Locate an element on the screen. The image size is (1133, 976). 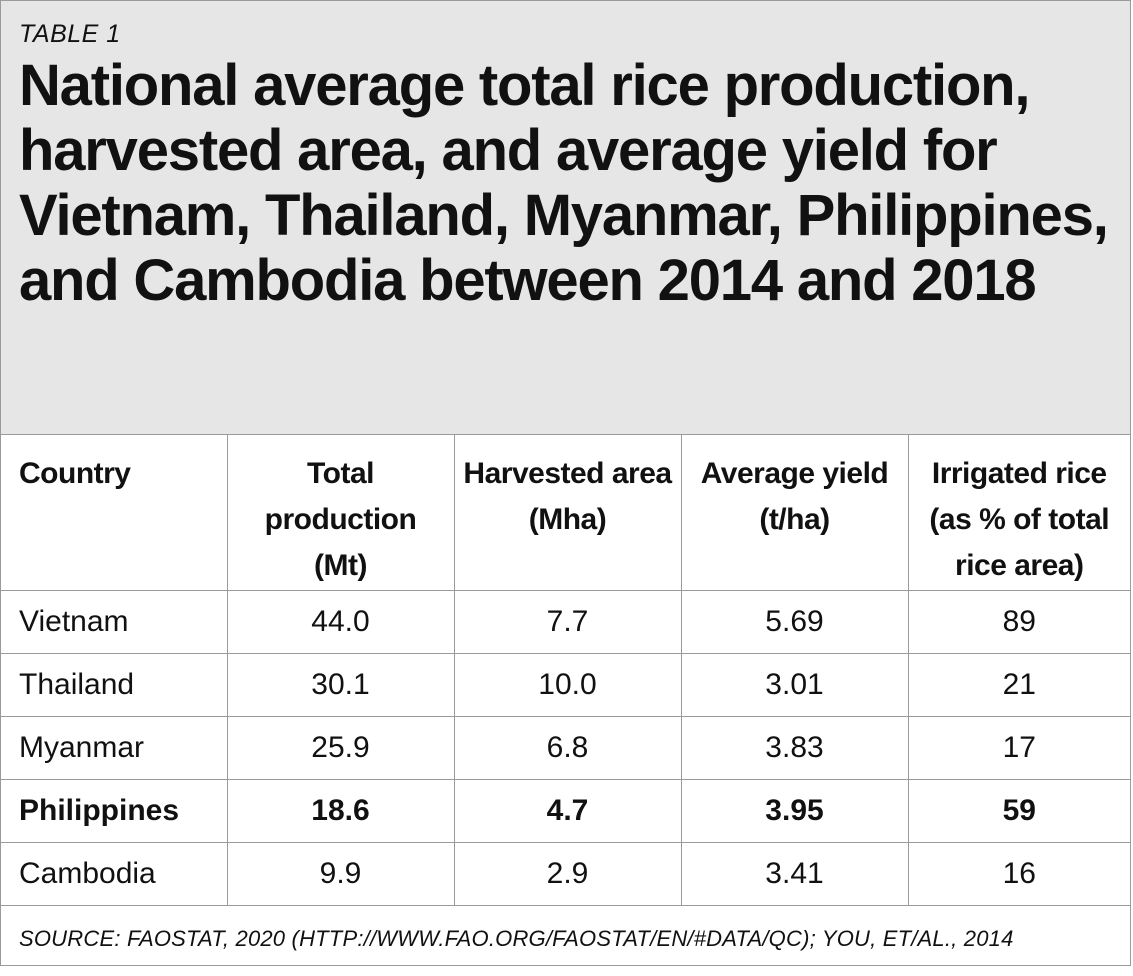
table-row: Cambodia 9.9 2.9 3.41 16 is located at coordinates (565, 874).